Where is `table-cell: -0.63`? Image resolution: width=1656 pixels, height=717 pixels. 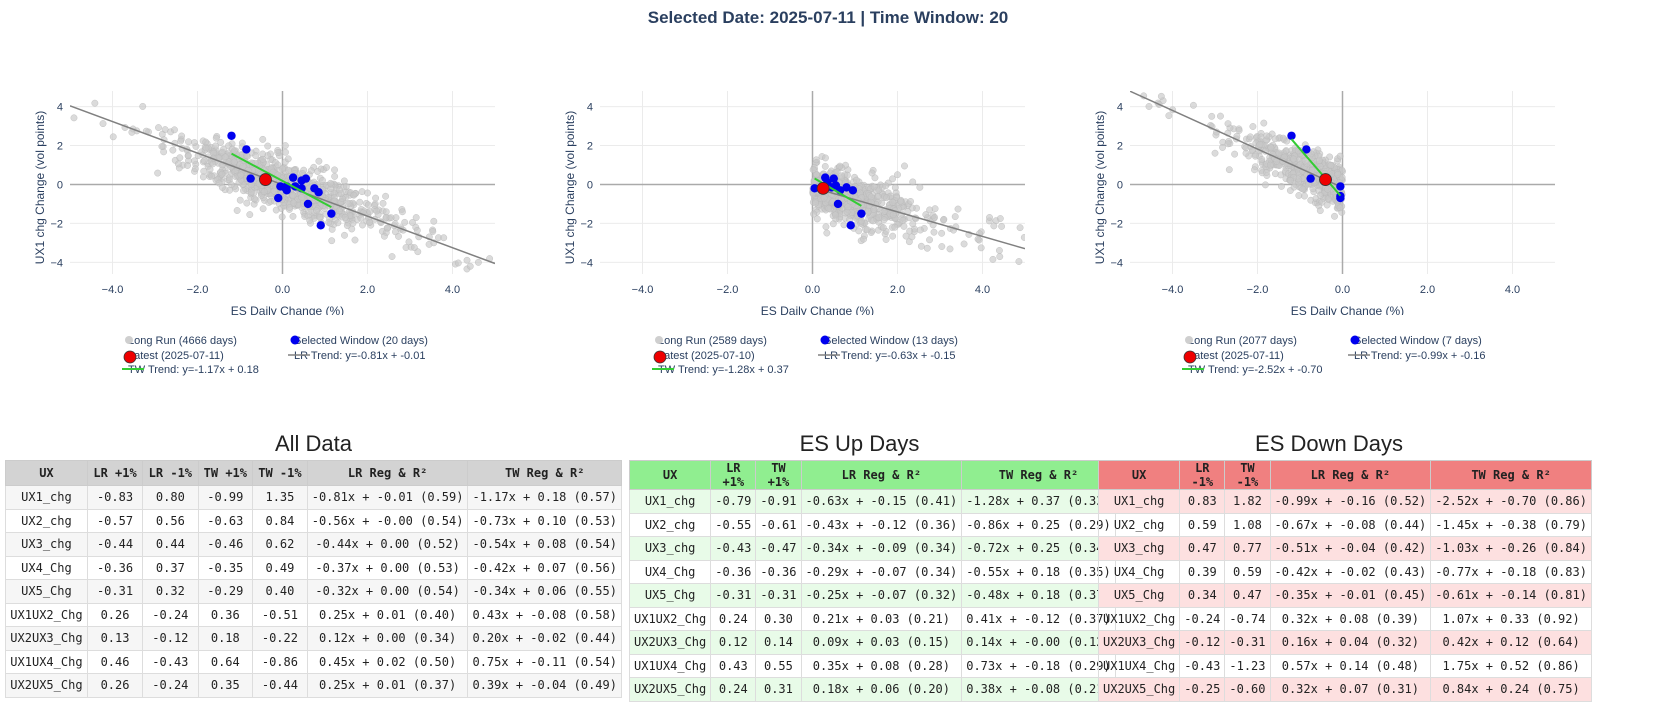 table-cell: -0.63 is located at coordinates (225, 520).